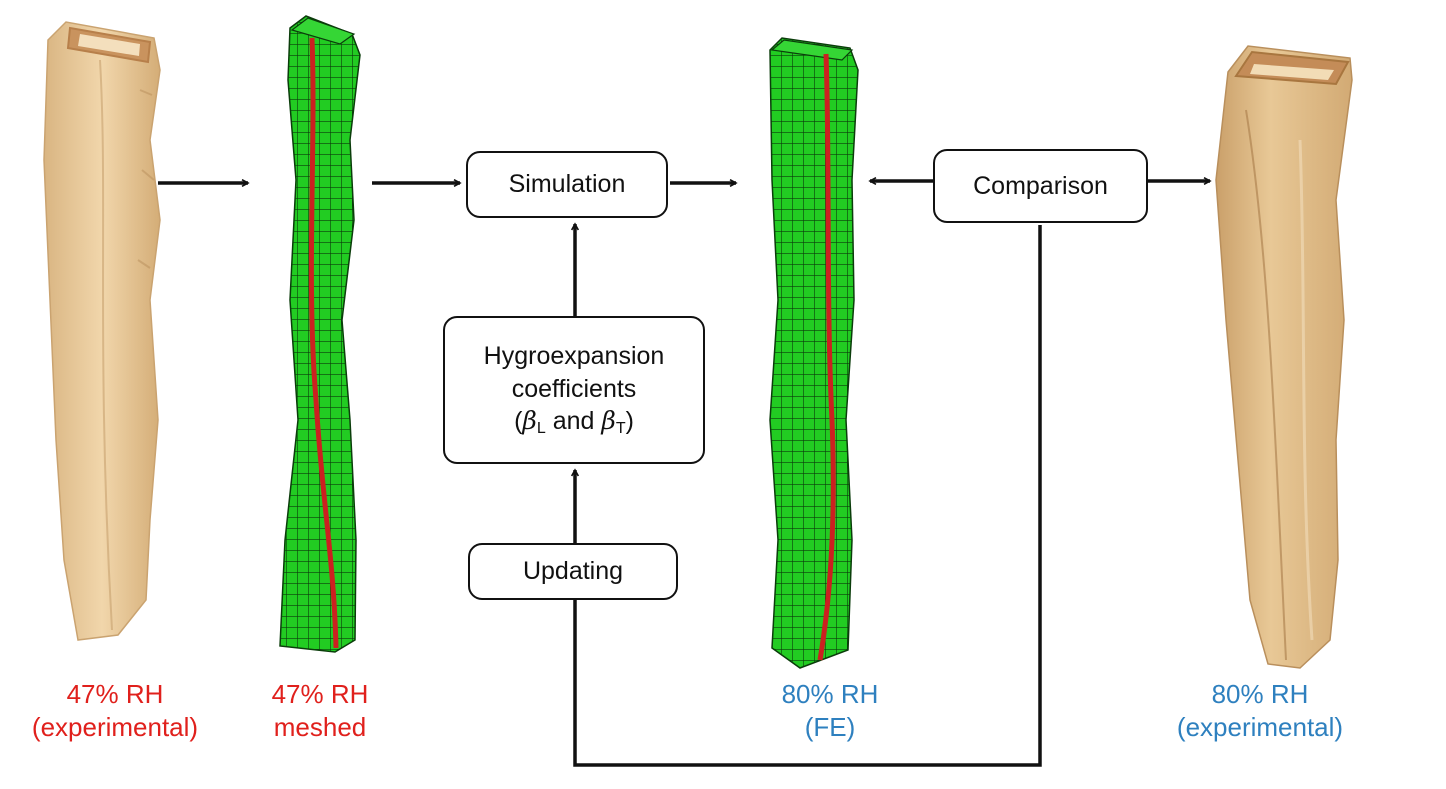  I want to click on caption-47rh-experimental: 47% RH (experimental), so click(115, 710).